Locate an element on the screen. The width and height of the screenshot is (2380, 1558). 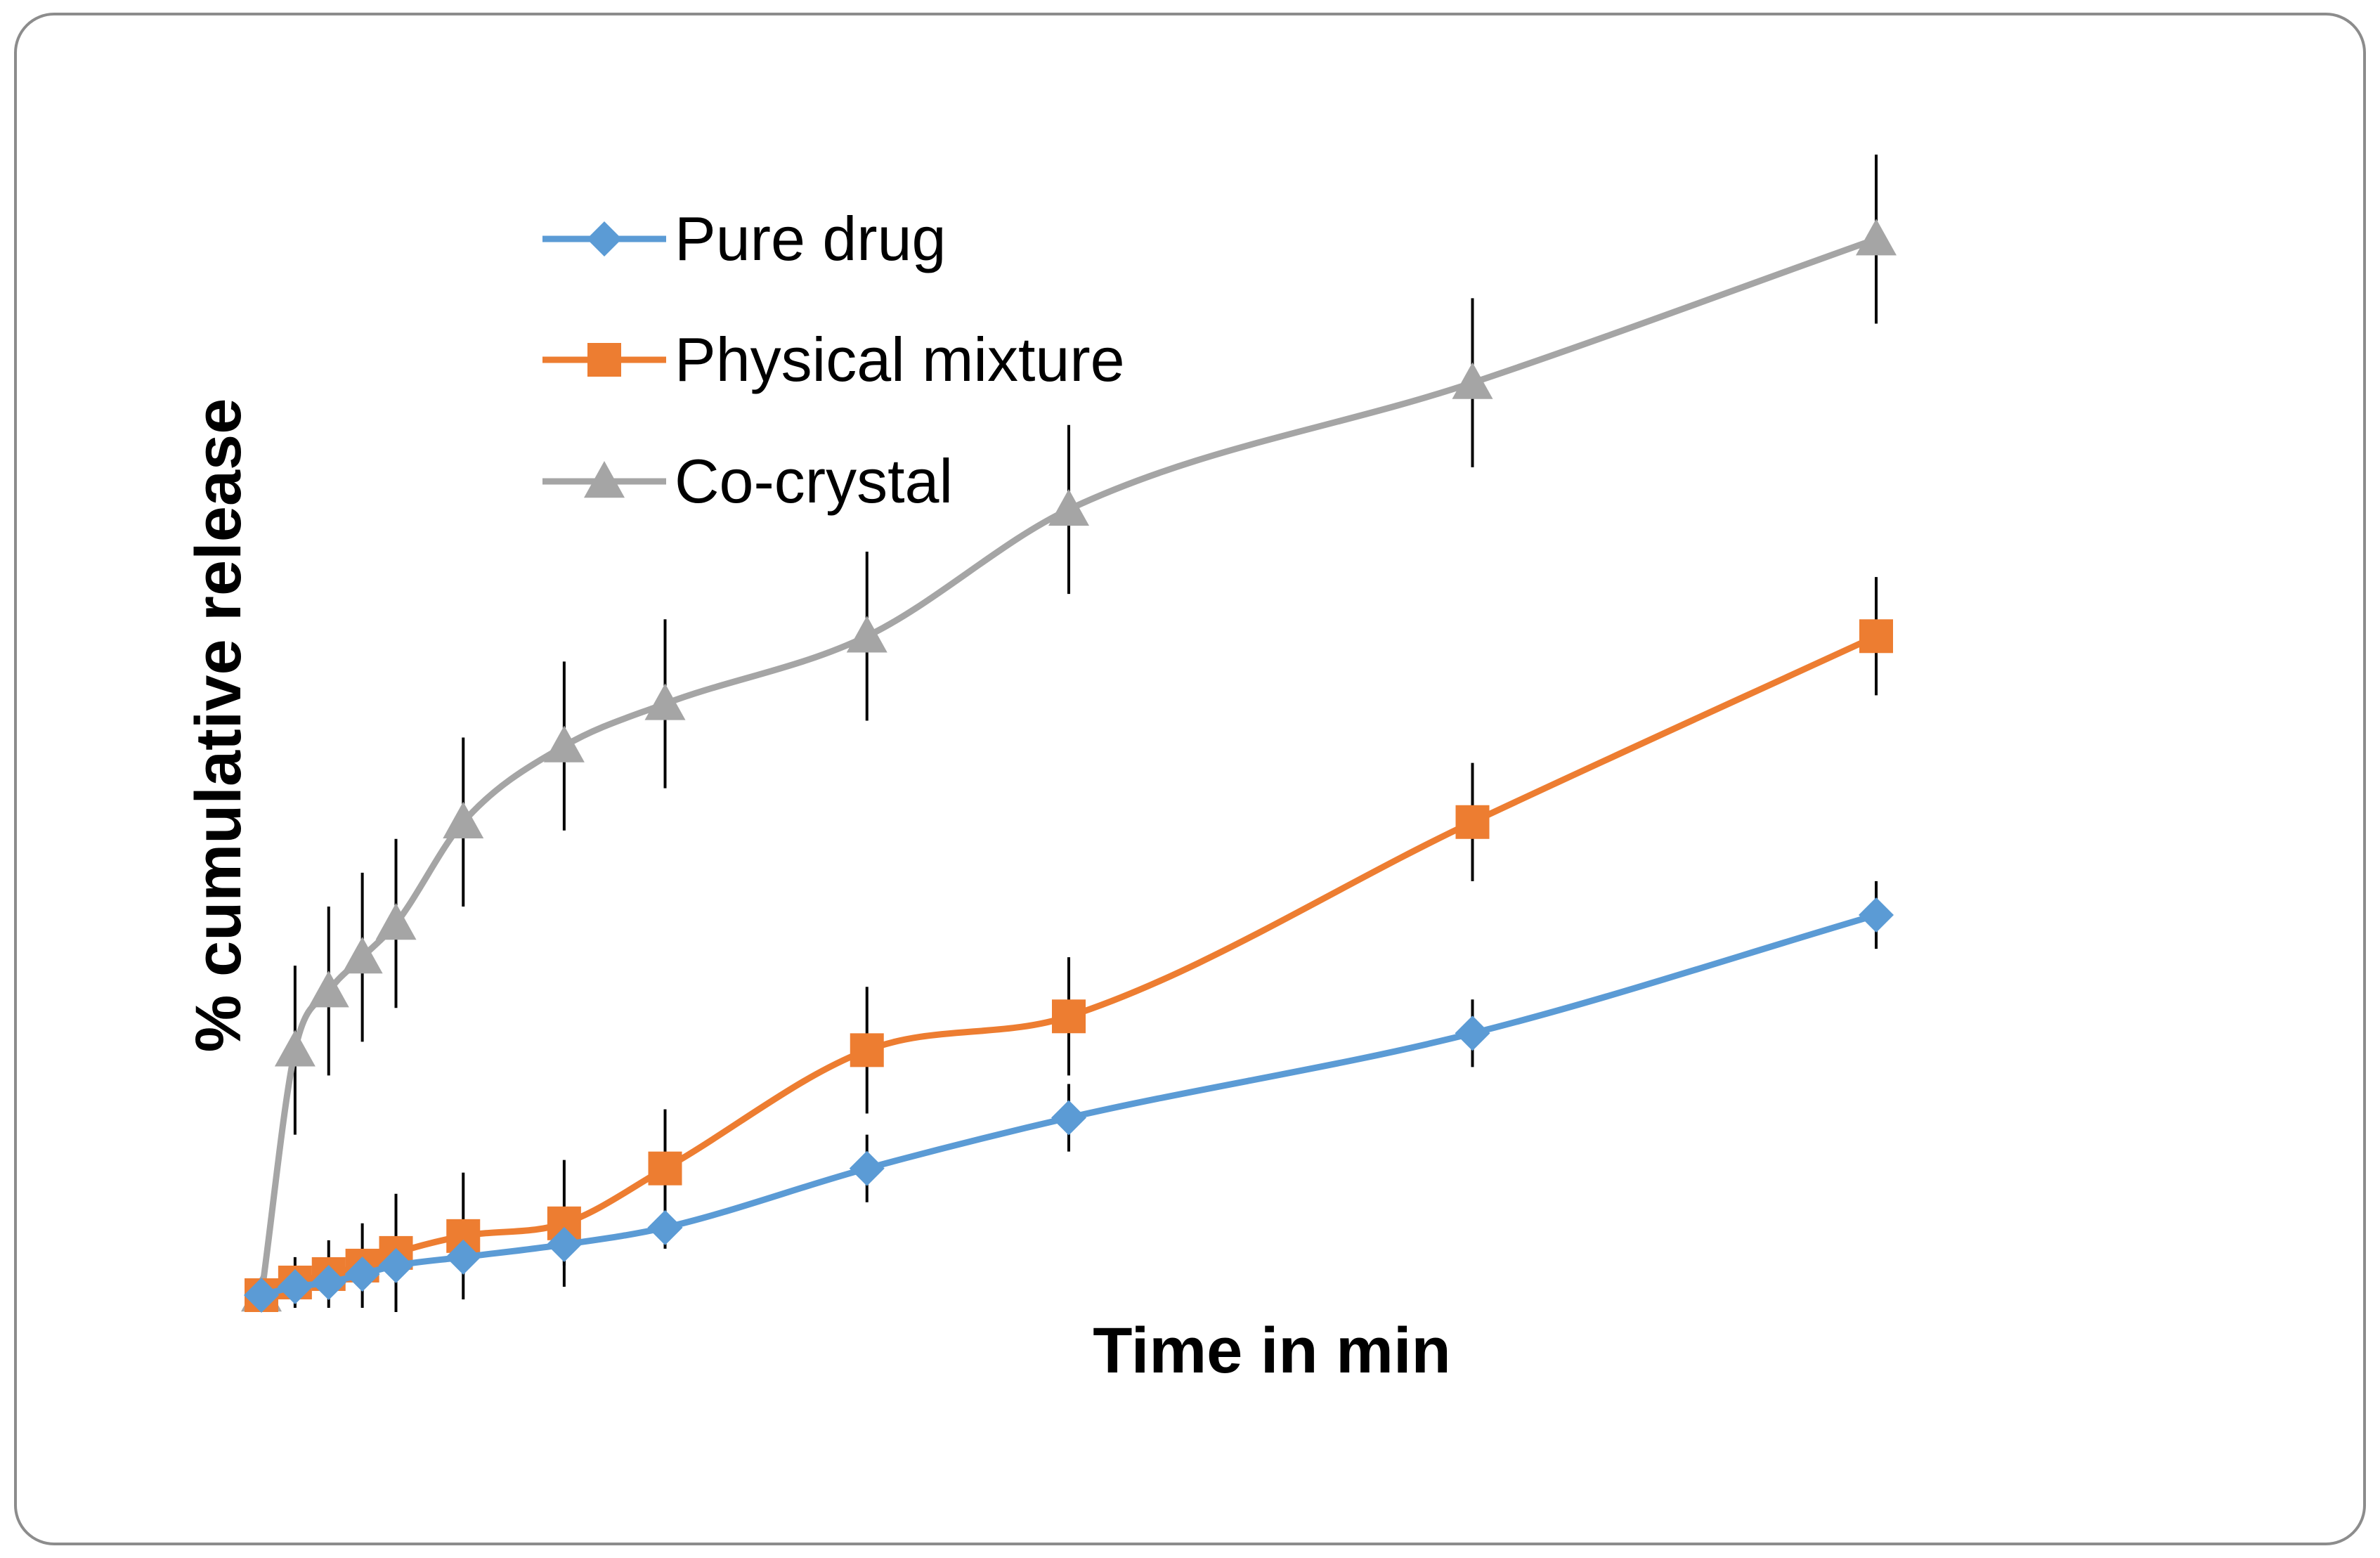
legend-item-pure-drug: Pure drug is located at coordinates (744, 239).